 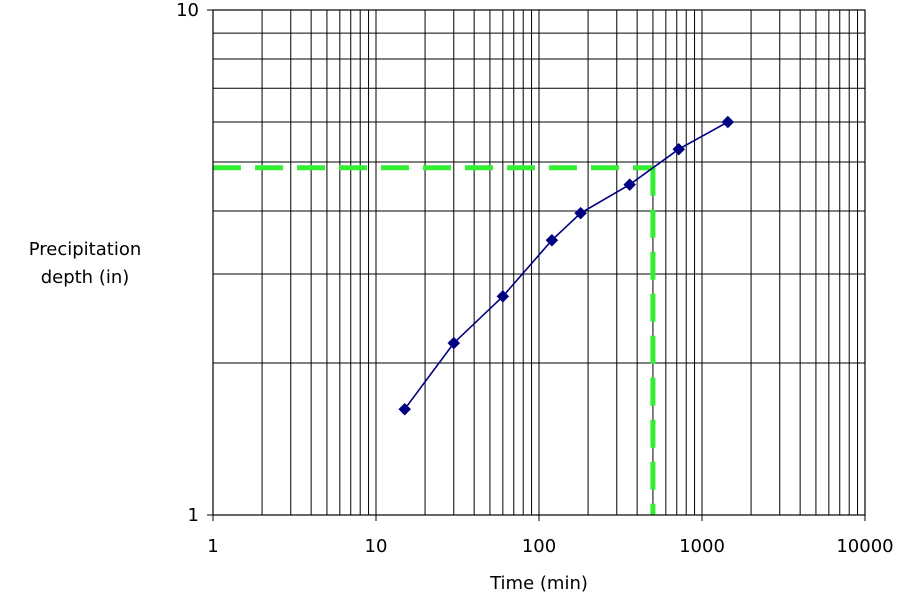 What do you see at coordinates (538, 583) in the screenshot?
I see `x-axis-label: Time (min)` at bounding box center [538, 583].